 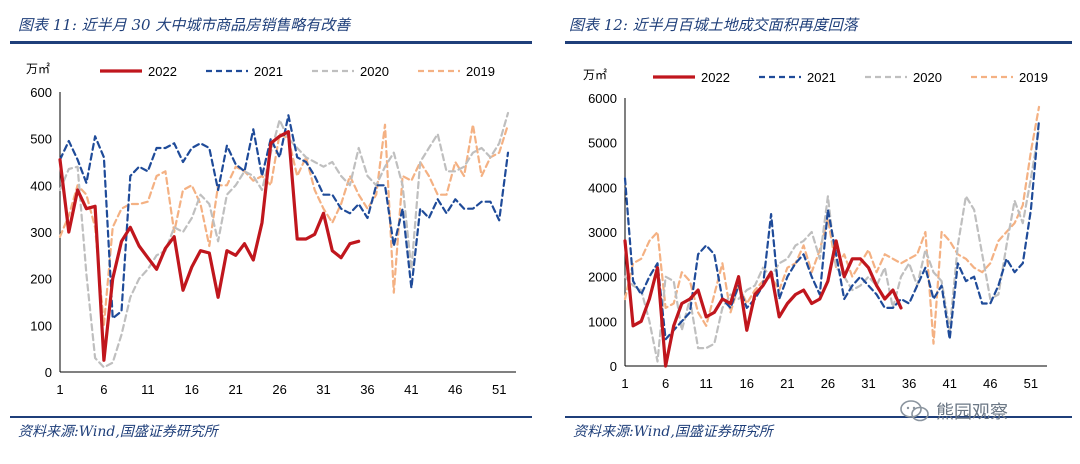 I want to click on y-tick-label: 6000, so click(x=602, y=98).